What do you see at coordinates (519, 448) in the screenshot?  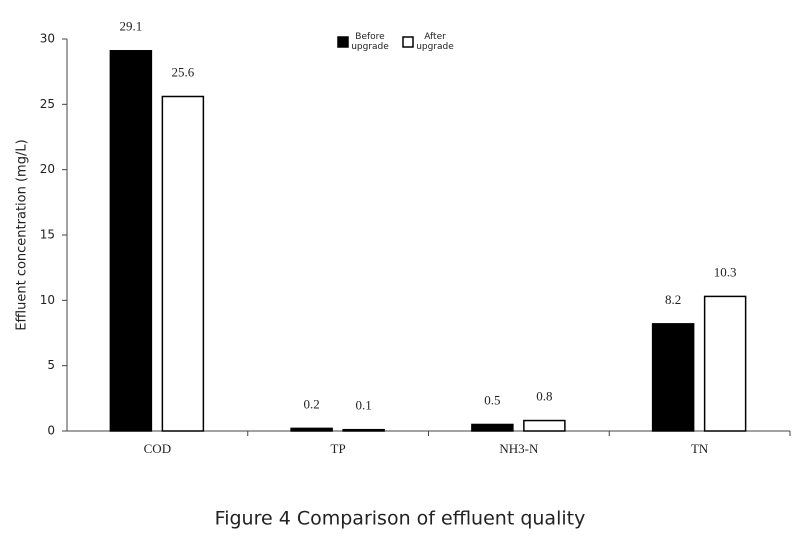 I see `x-tick-label: NH3-N` at bounding box center [519, 448].